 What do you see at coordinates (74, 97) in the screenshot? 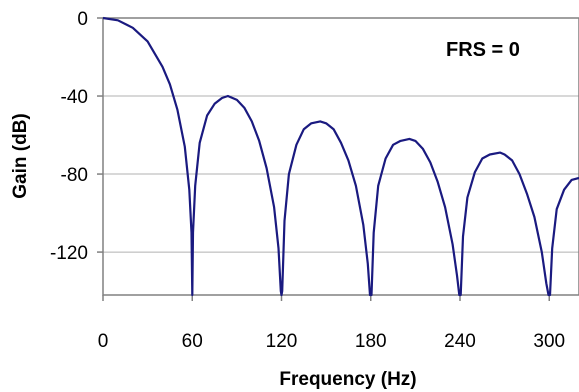
I see `y-tick-label: -40` at bounding box center [74, 97].